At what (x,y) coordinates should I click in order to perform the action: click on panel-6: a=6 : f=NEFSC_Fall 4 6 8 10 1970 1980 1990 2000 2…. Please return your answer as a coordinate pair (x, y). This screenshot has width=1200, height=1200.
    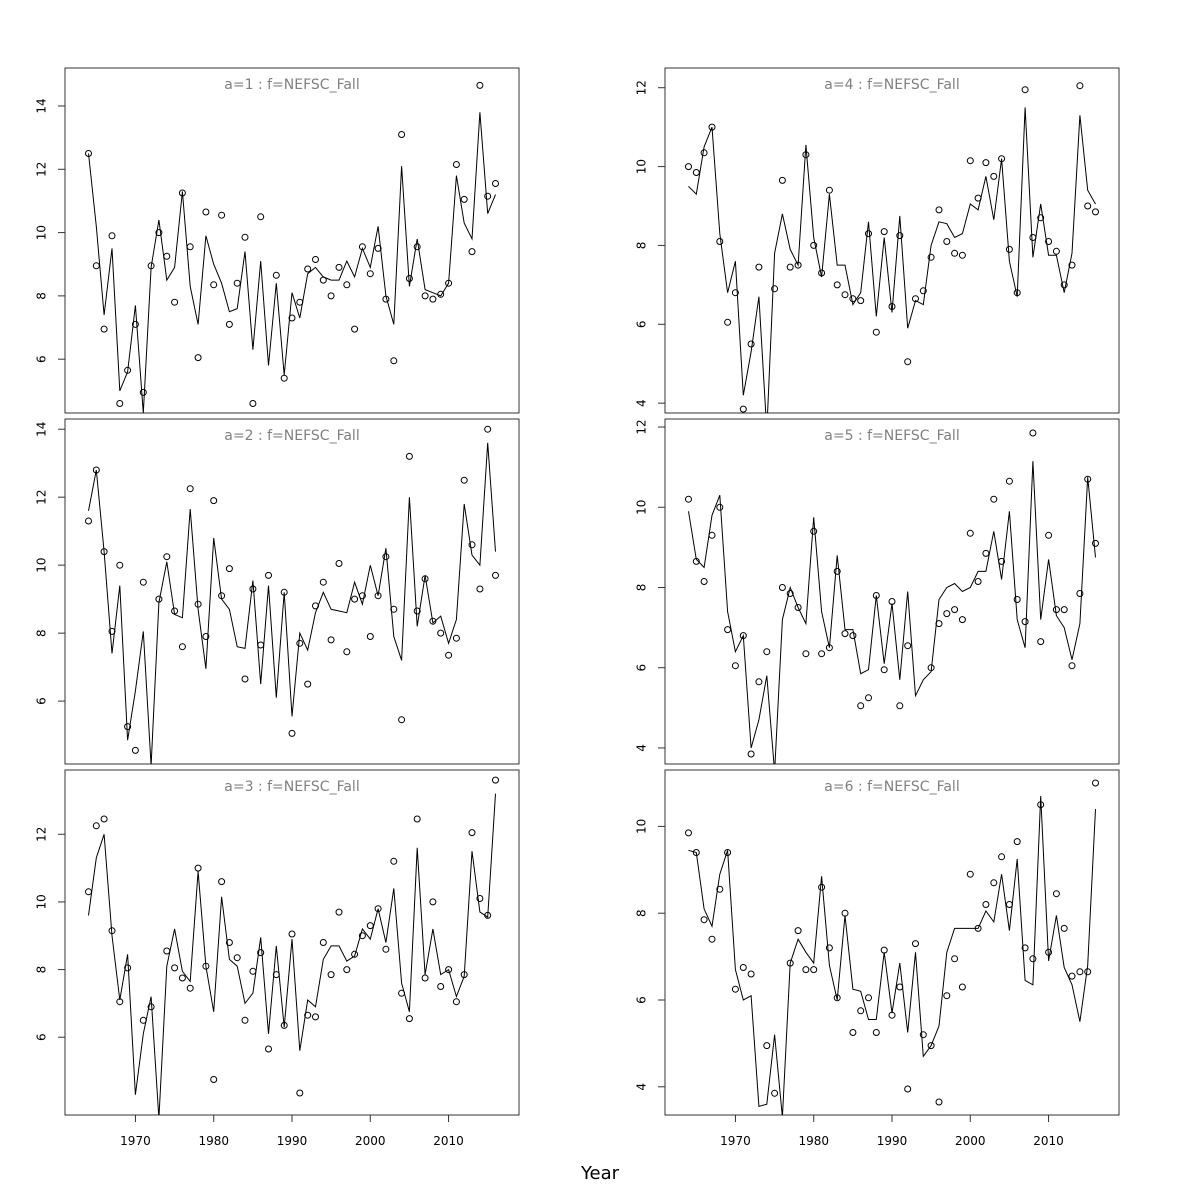
    Looking at the image, I should click on (877, 958).